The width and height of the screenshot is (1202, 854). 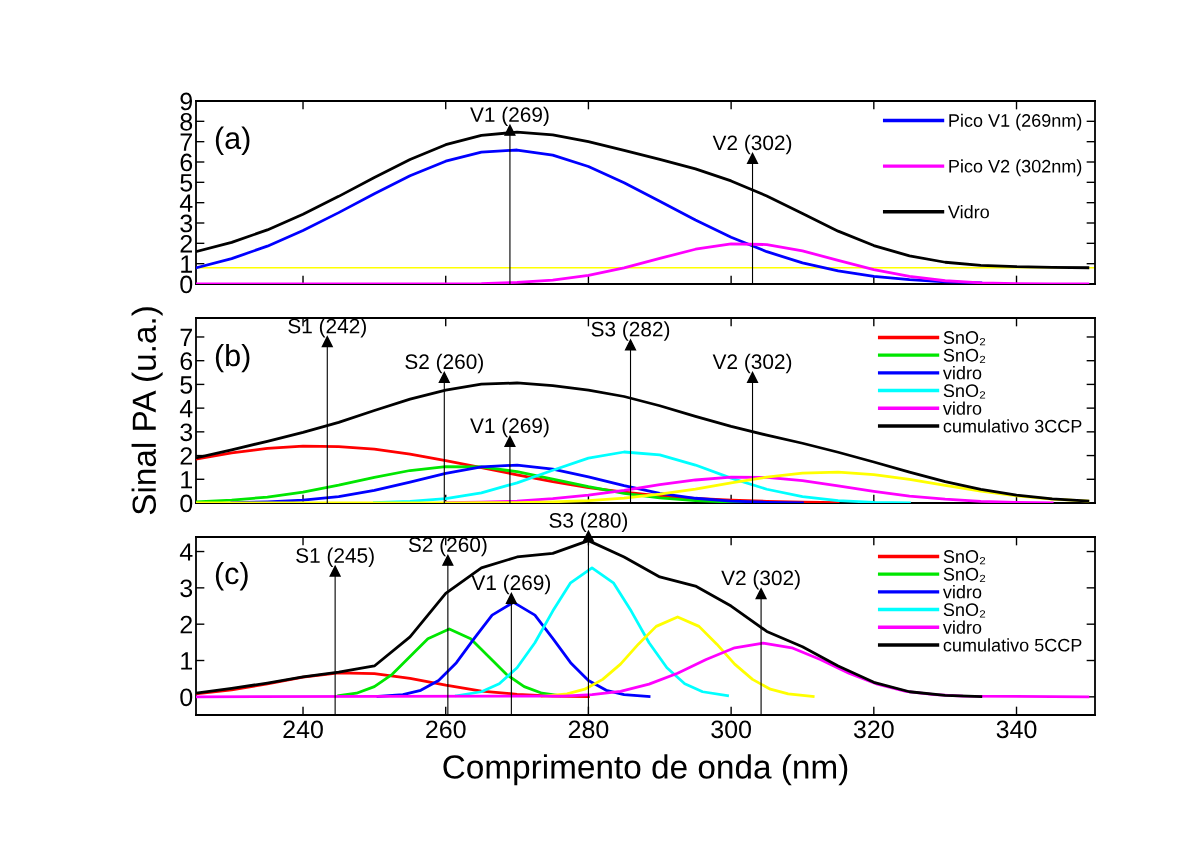 What do you see at coordinates (1015, 122) in the screenshot?
I see `legend-label: Pico V1 (269nm)` at bounding box center [1015, 122].